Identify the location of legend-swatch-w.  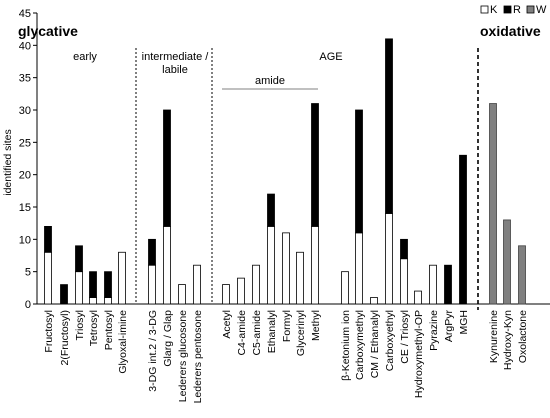
(530, 9).